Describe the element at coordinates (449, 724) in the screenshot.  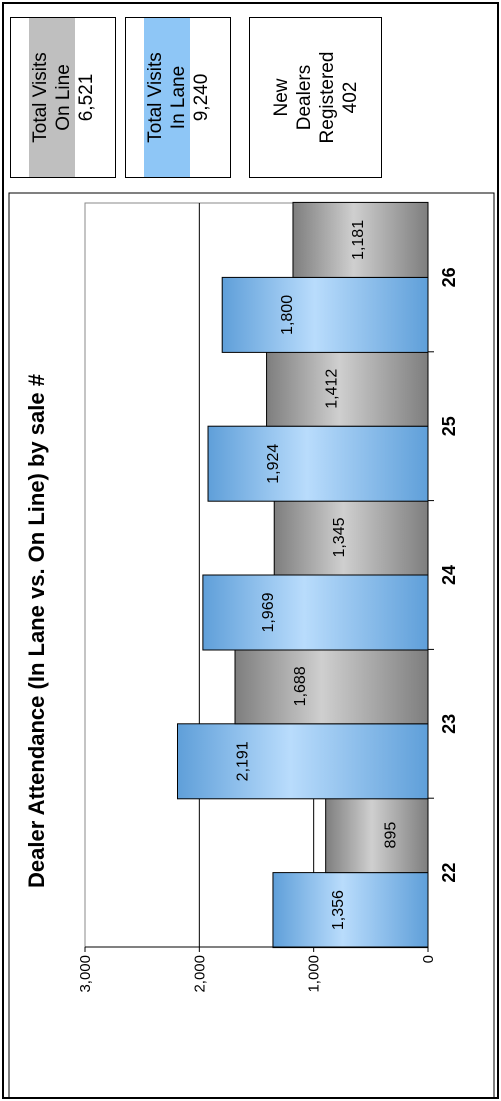
I see `x-category-label: 23` at that location.